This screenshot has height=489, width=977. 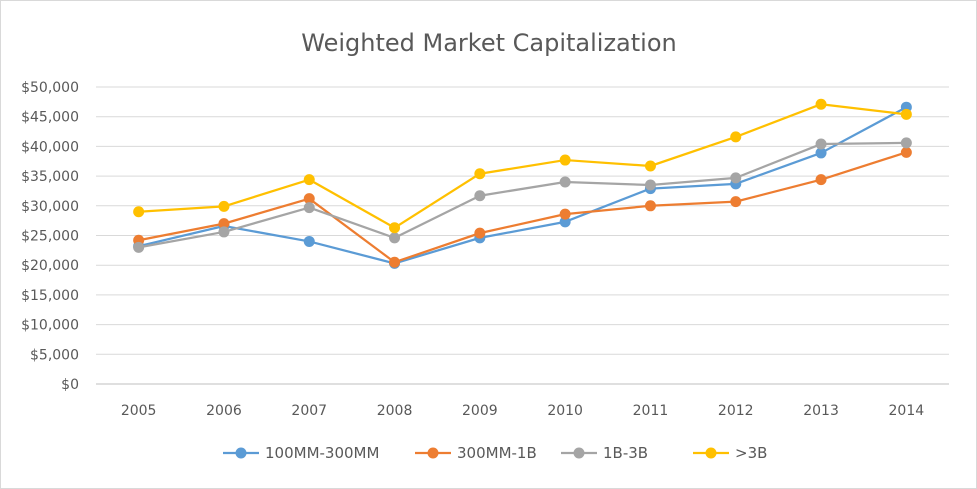 I want to click on y-tick-label: $25,000, so click(x=50, y=237).